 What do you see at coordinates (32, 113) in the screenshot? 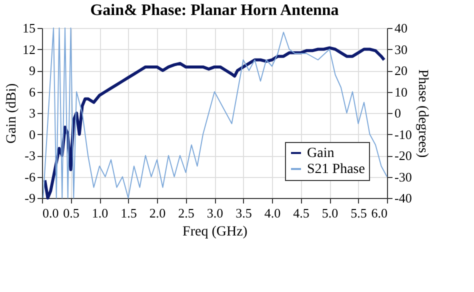
I see `y-tick-label: 3` at bounding box center [32, 113].